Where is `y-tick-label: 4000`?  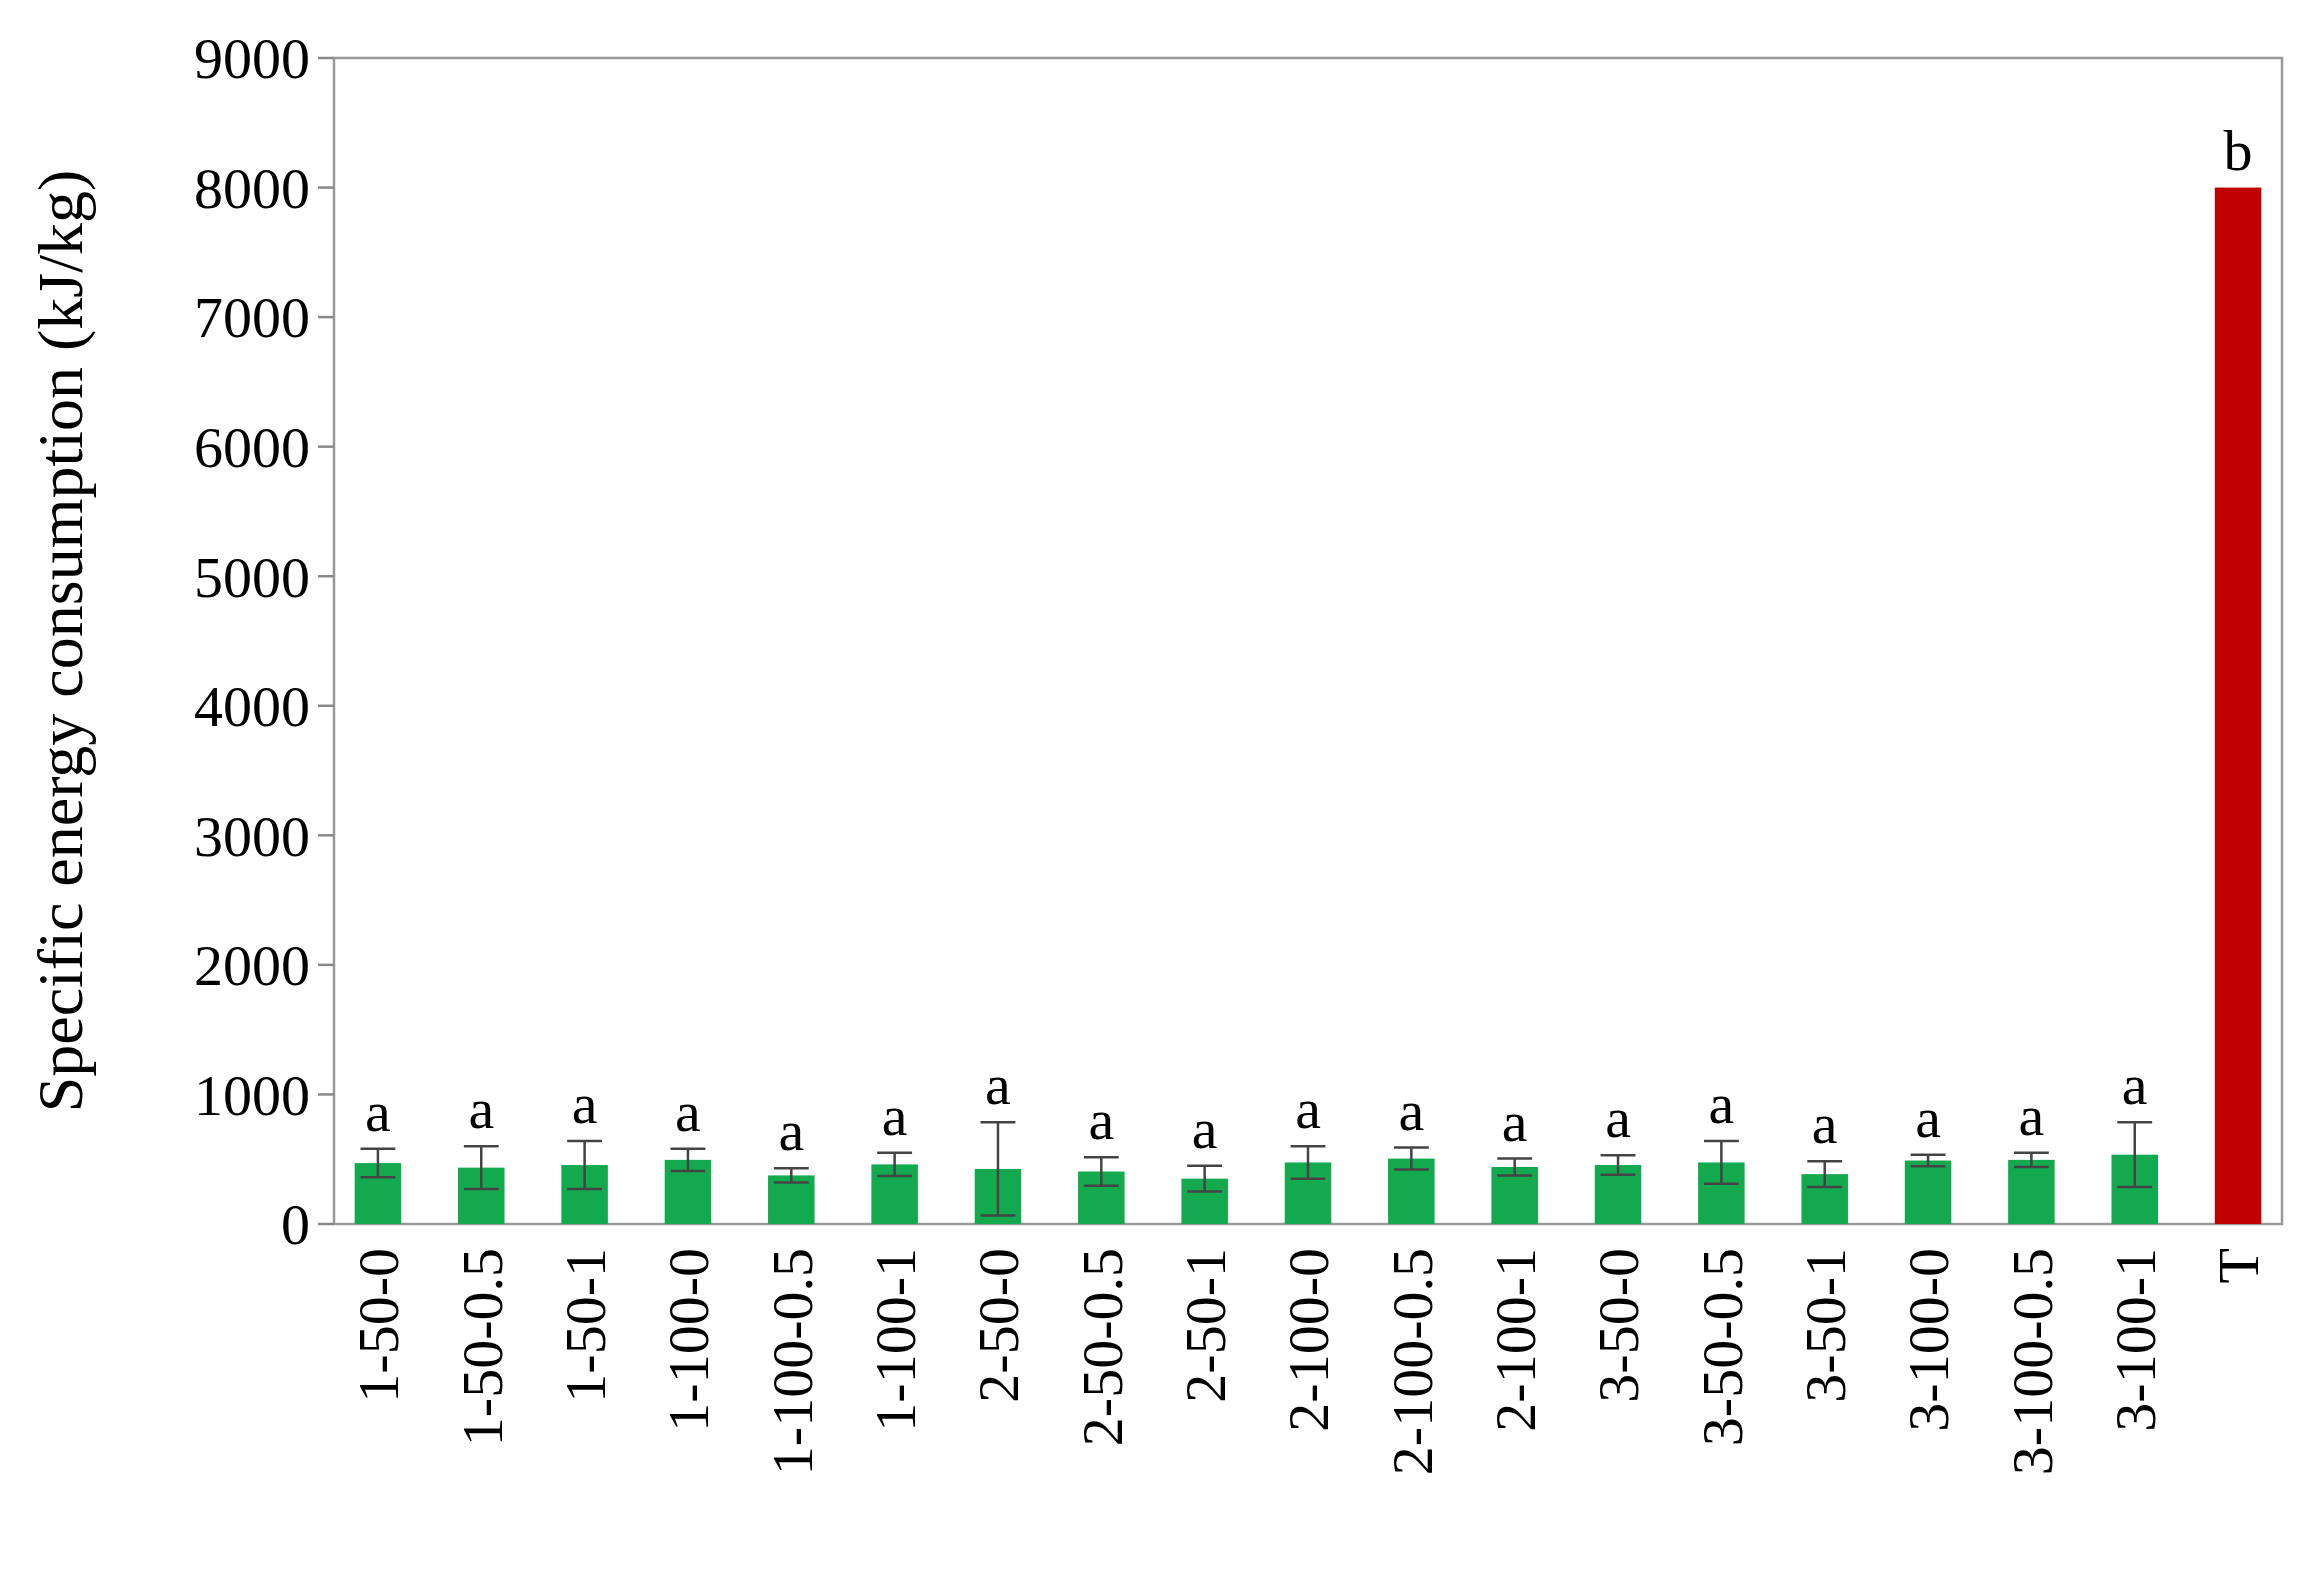 y-tick-label: 4000 is located at coordinates (252, 707).